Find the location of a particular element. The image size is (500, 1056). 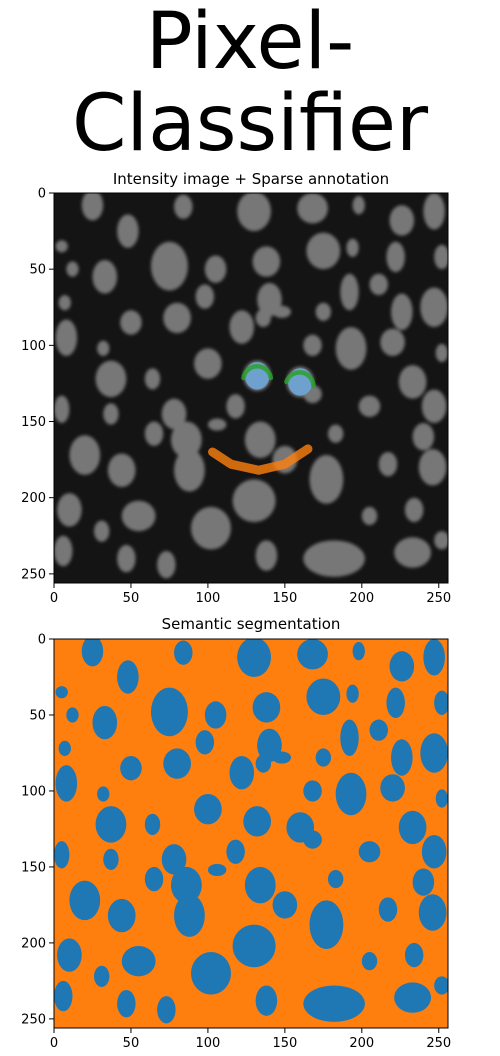

y-tick-label: 0 is located at coordinates (42, 194).